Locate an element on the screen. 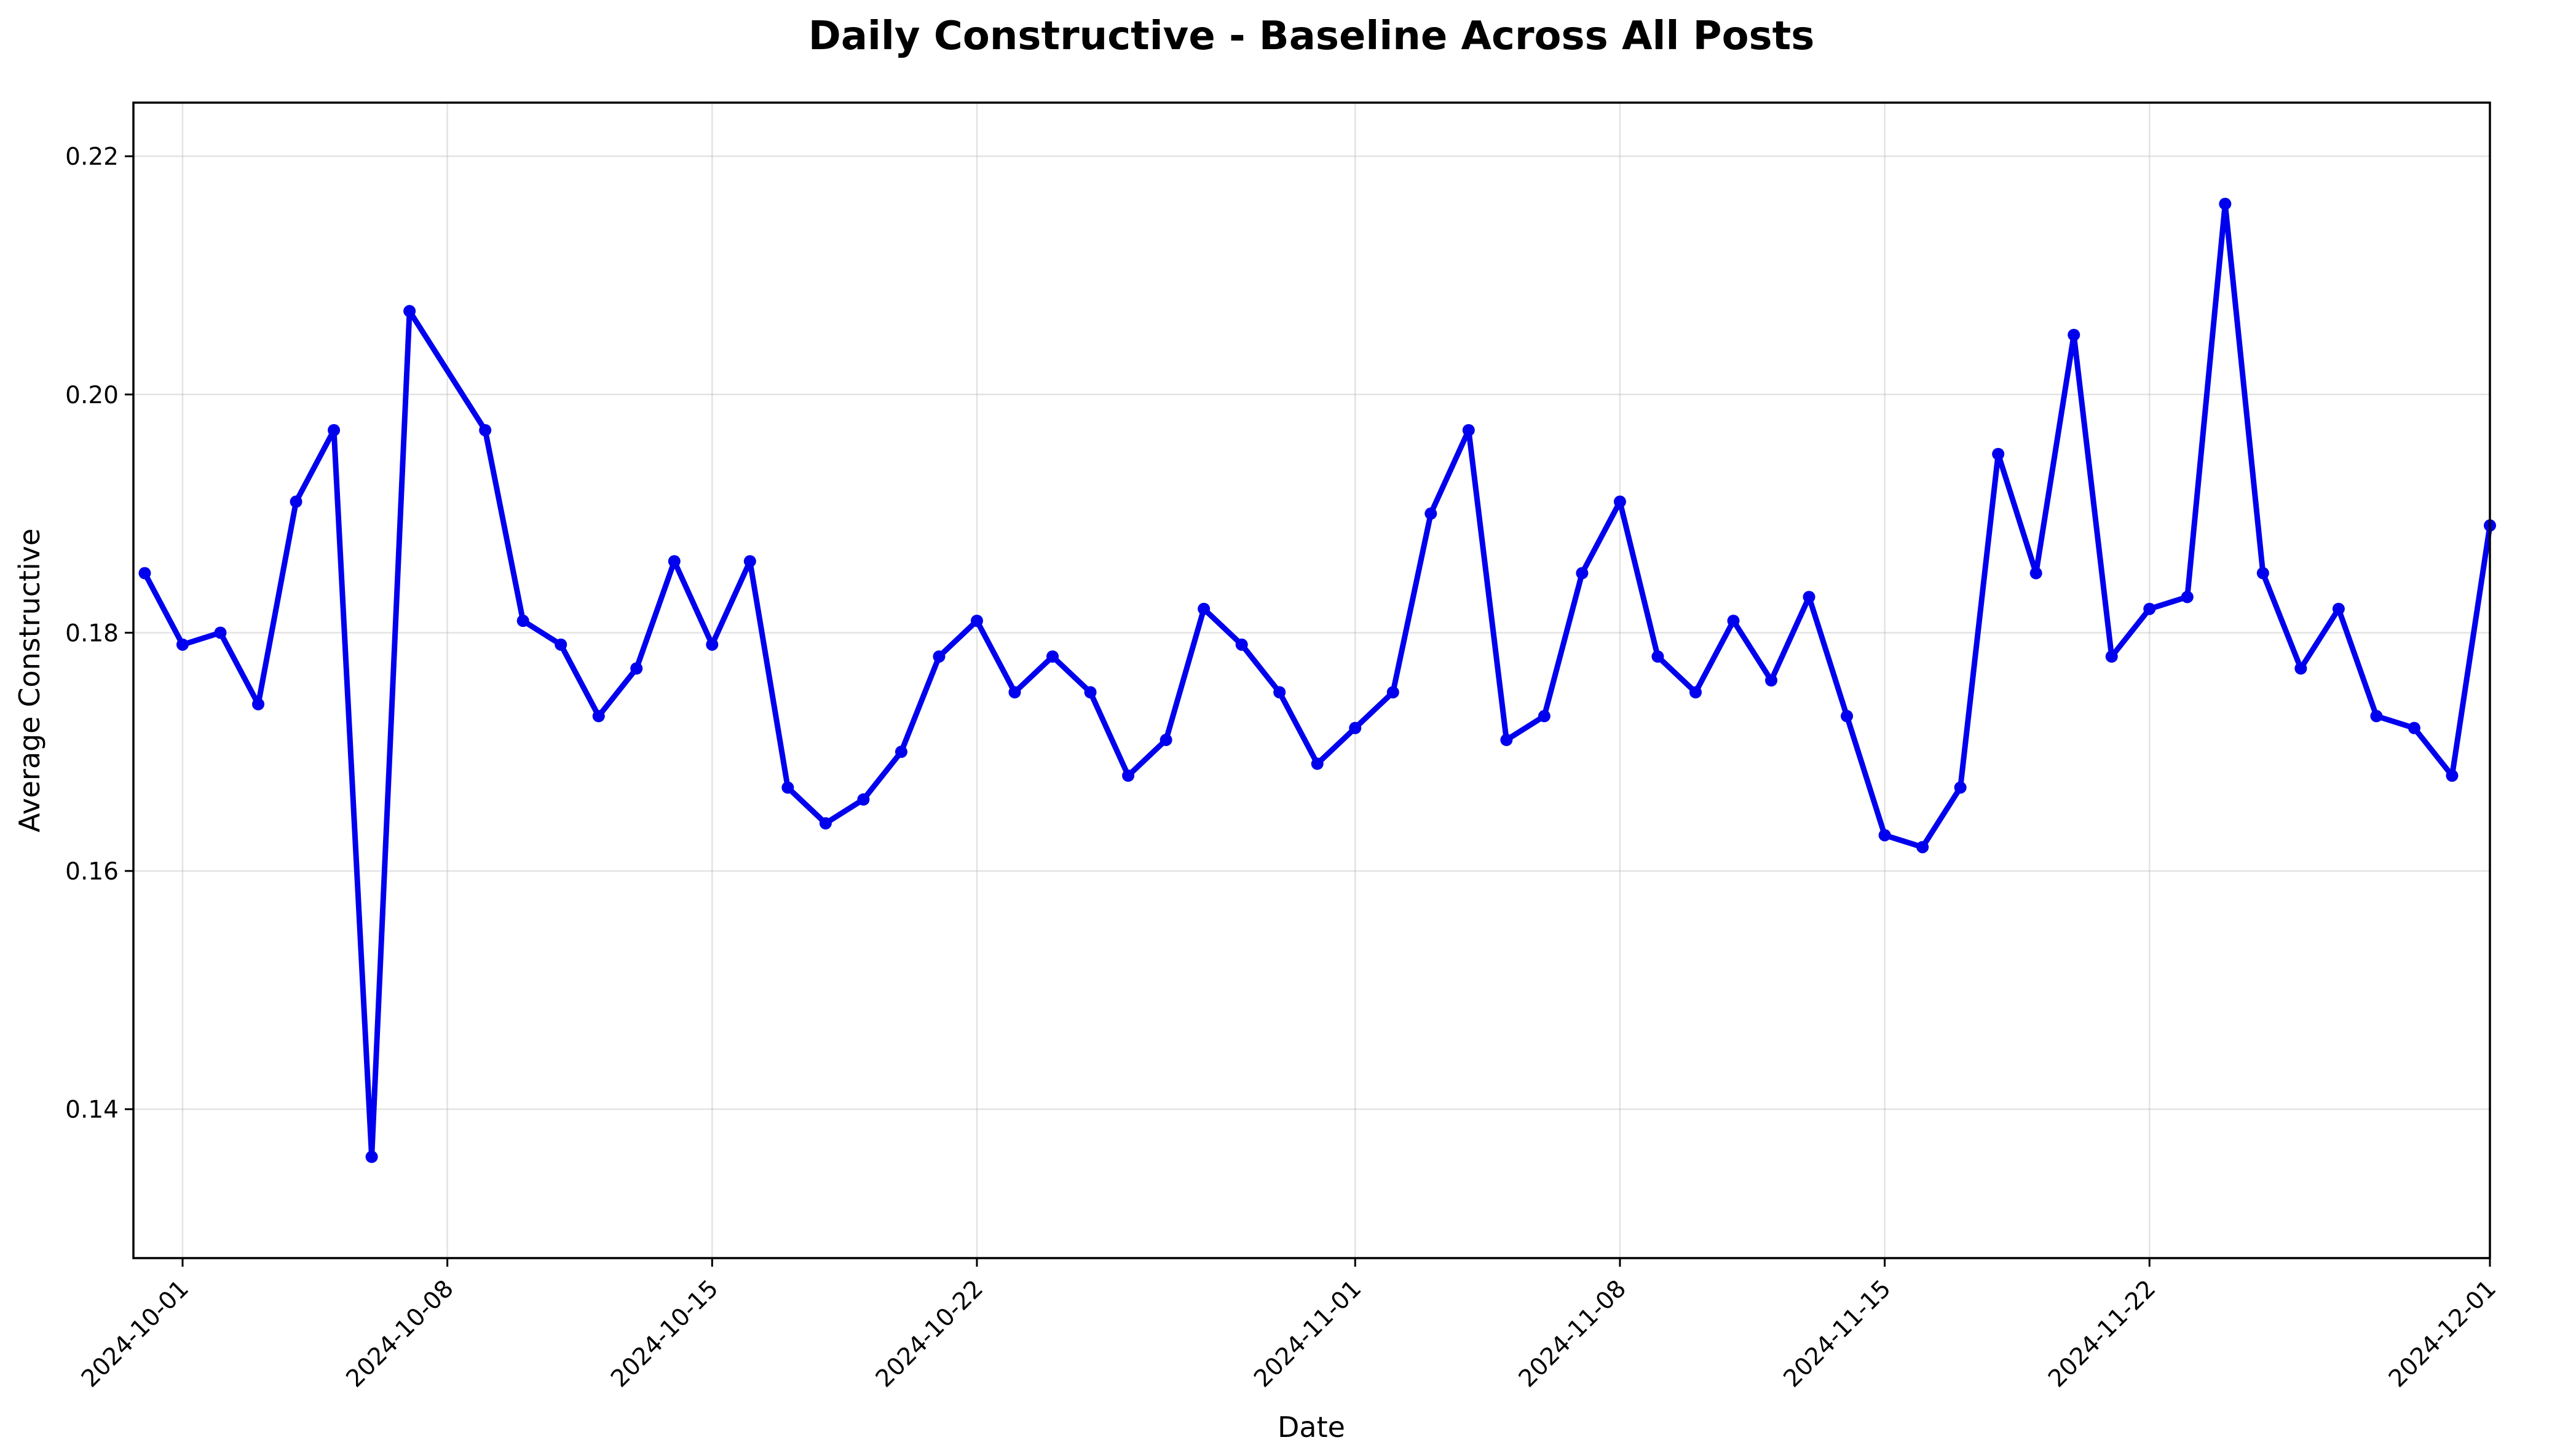 The width and height of the screenshot is (2560, 1456). y-tick-label: 0.22 is located at coordinates (92, 157).